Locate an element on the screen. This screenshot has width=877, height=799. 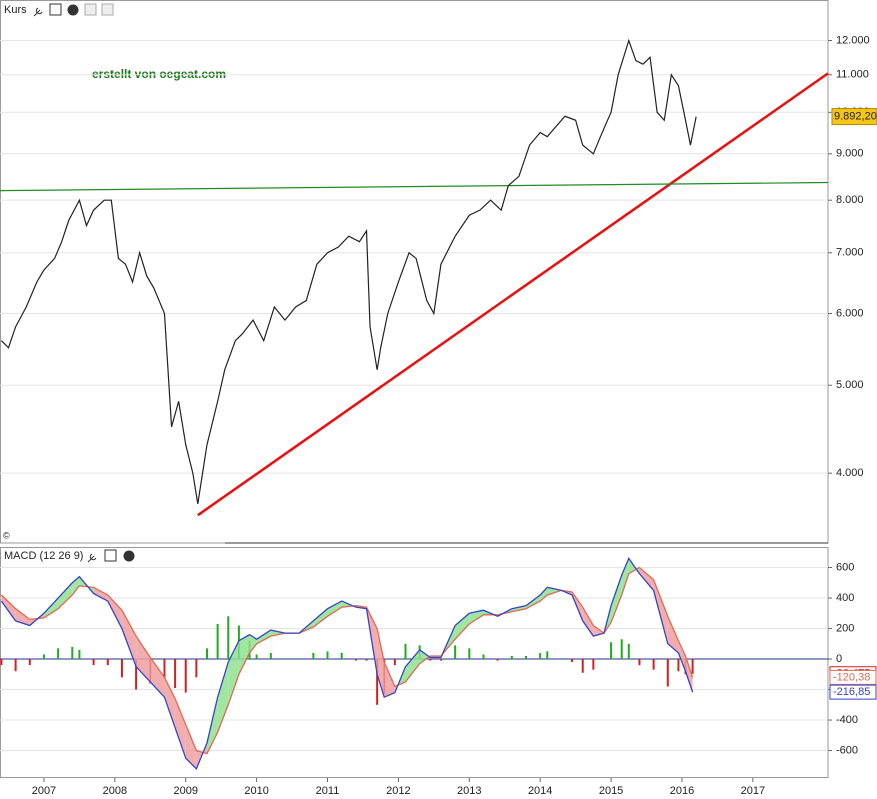
move-down-icon is located at coordinates (90, 9).